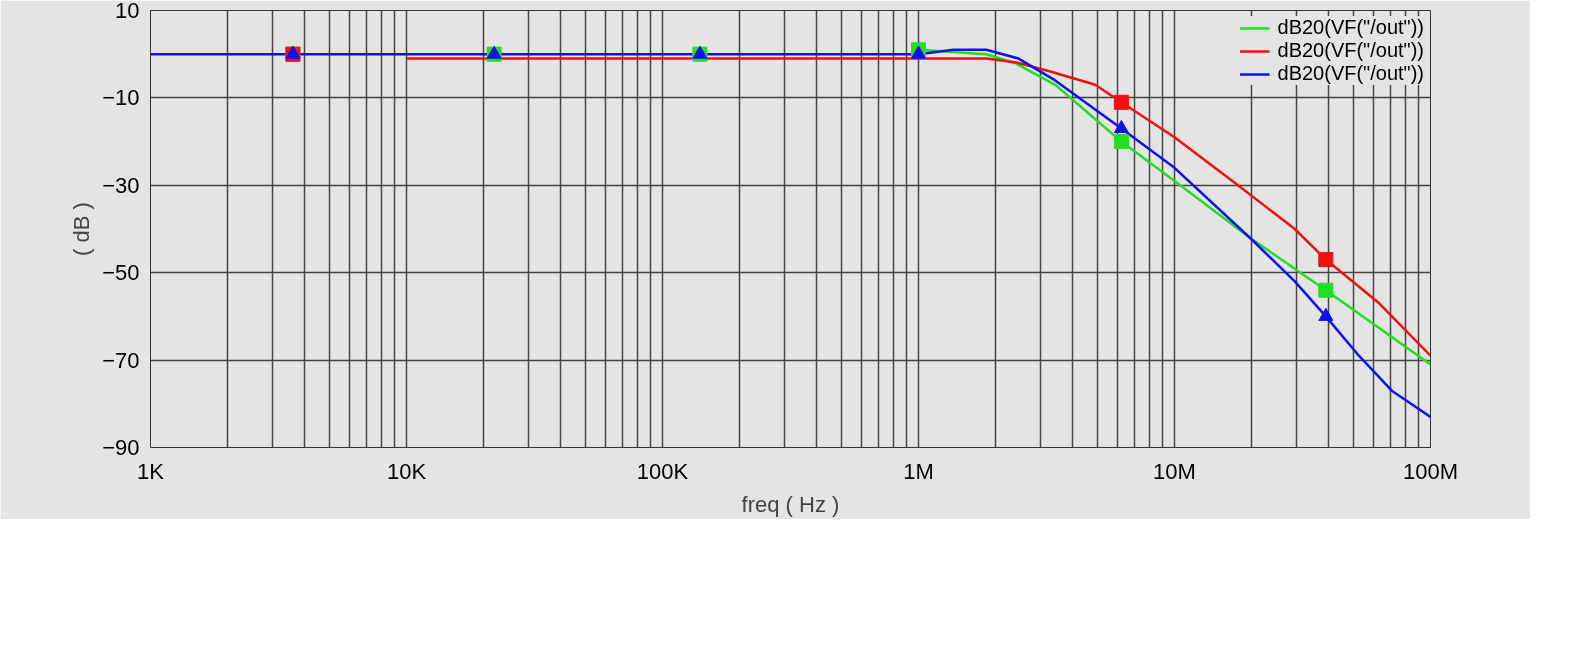 Image resolution: width=1595 pixels, height=671 pixels. What do you see at coordinates (406, 471) in the screenshot?
I see `x-tick-label: 10K` at bounding box center [406, 471].